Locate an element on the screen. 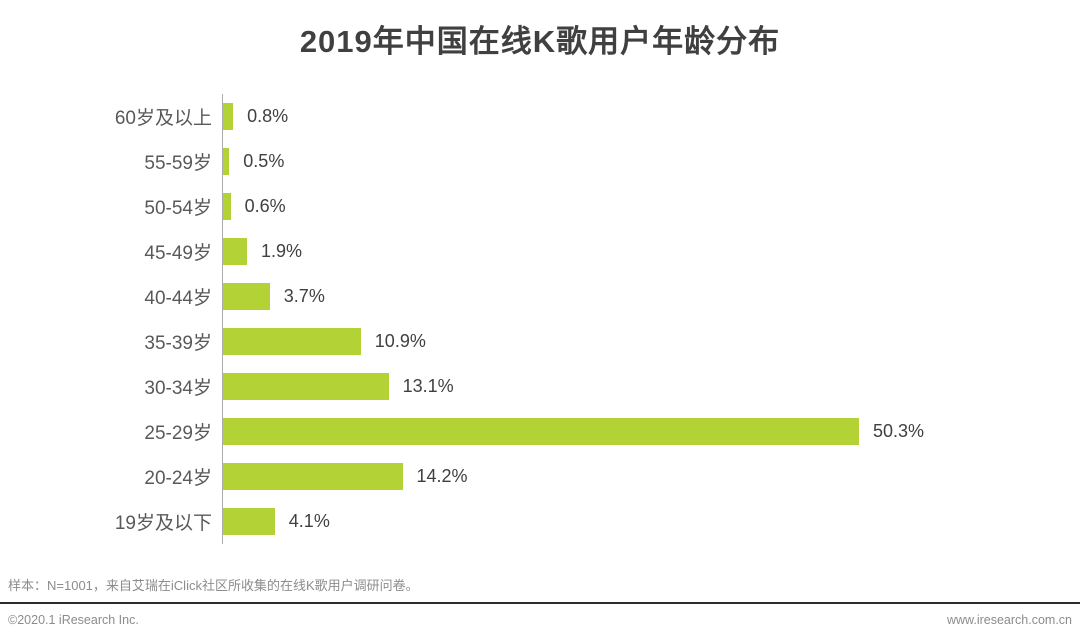  chart-title: 2019年中国在线K歌用户年龄分布 is located at coordinates (540, 41).